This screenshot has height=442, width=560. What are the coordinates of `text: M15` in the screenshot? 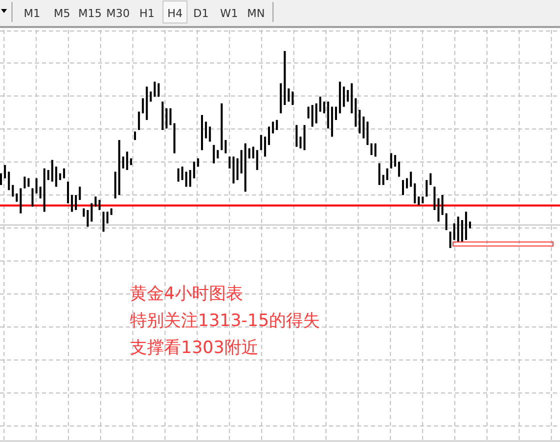 It's located at (90, 13).